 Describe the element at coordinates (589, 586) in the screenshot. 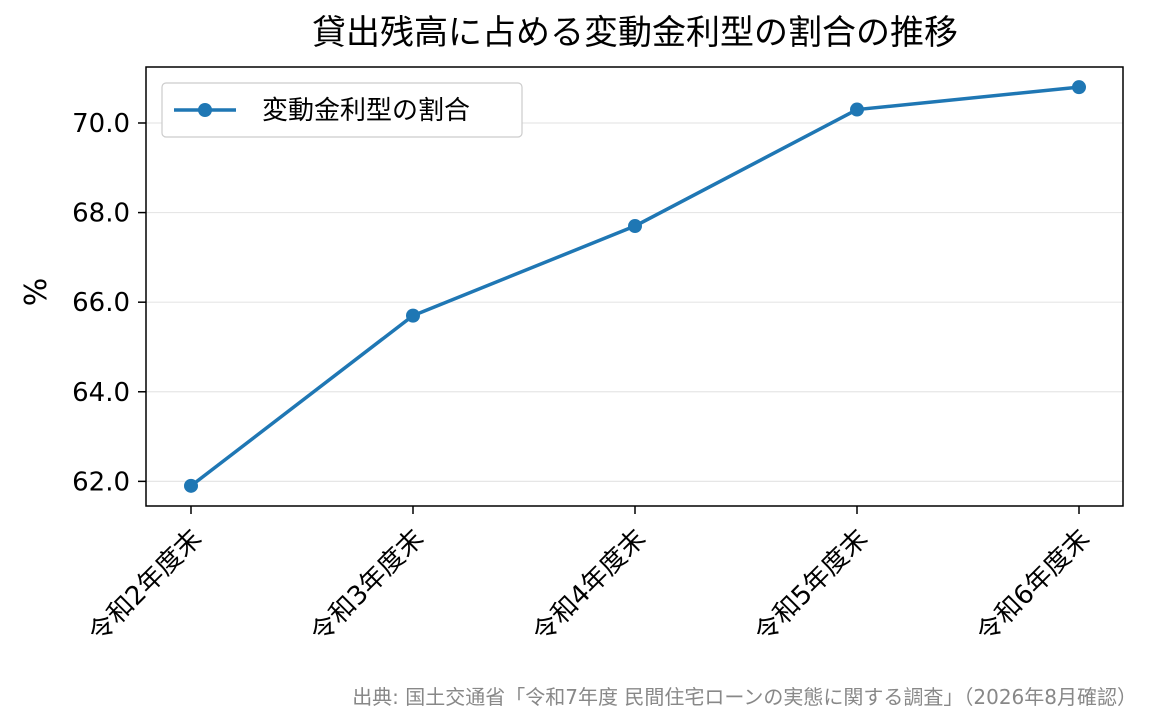

I see `x-tick-label: 令和4年度末` at that location.